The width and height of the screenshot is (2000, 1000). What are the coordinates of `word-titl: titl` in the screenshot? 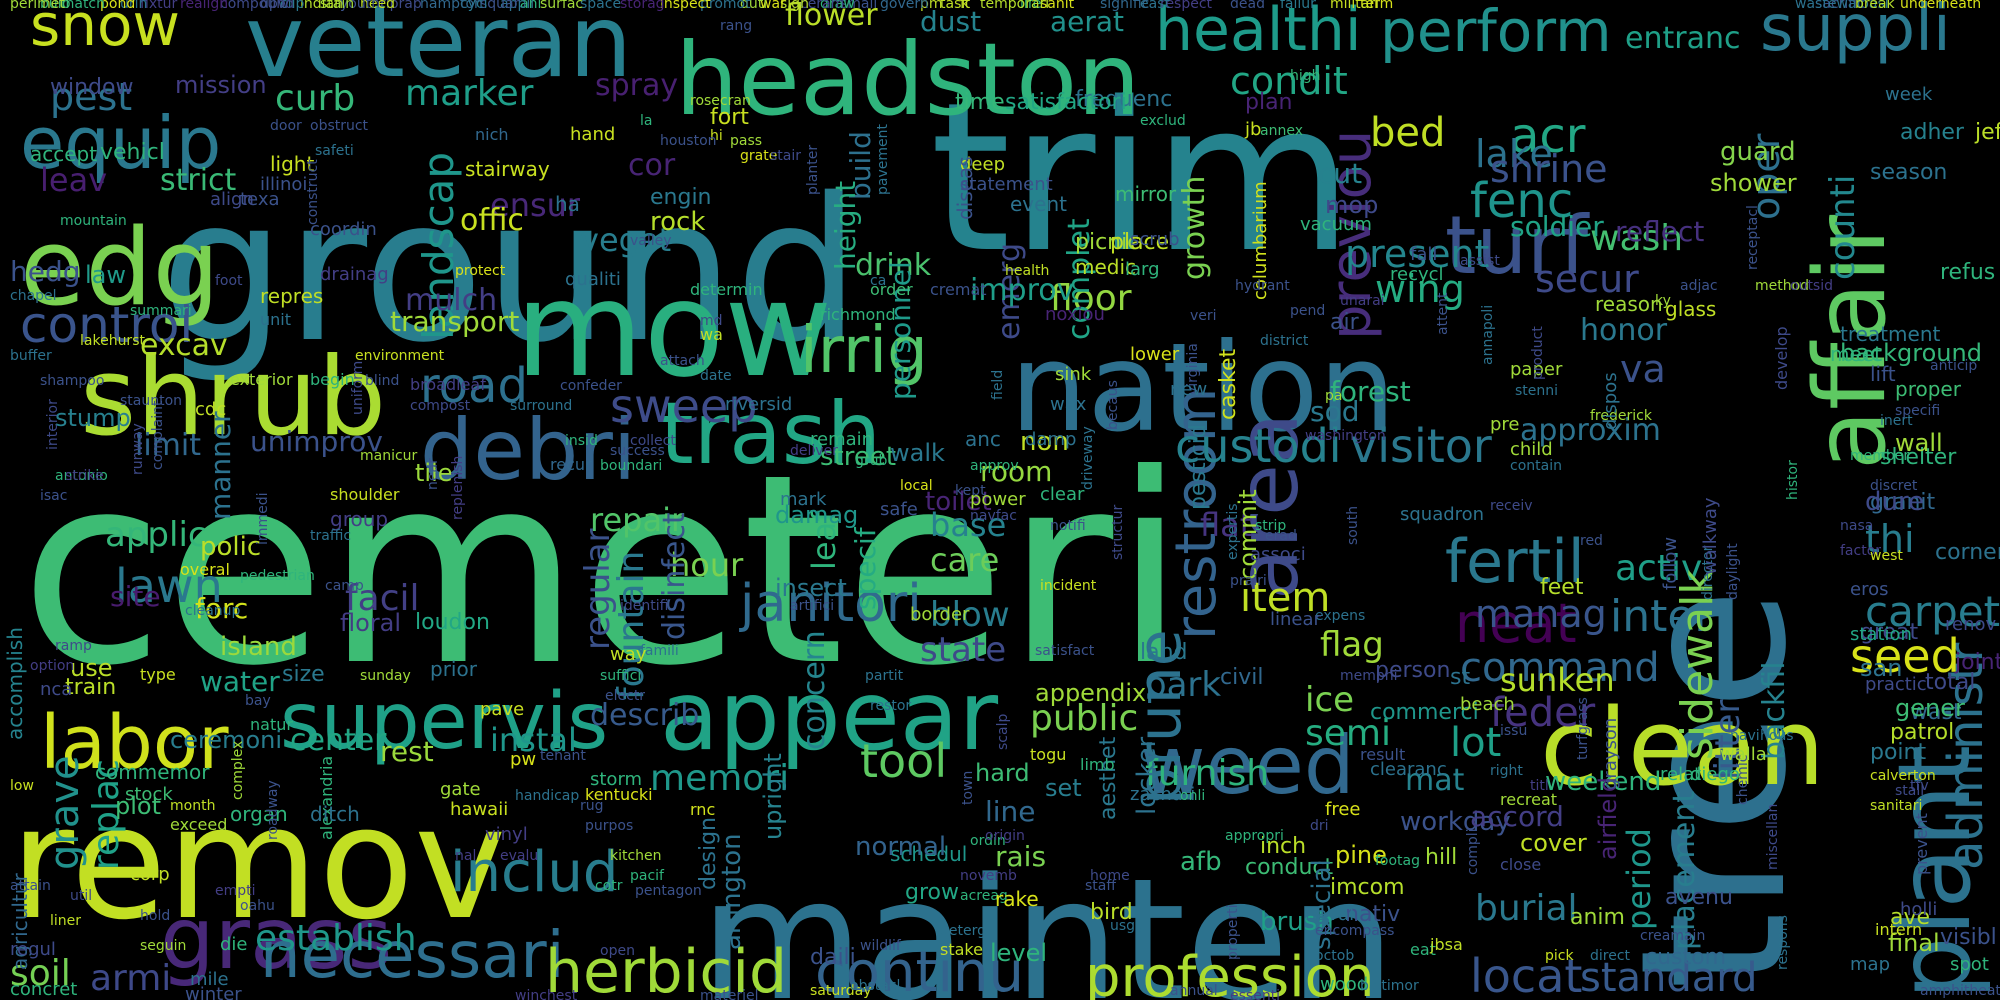 It's located at (1539, 785).